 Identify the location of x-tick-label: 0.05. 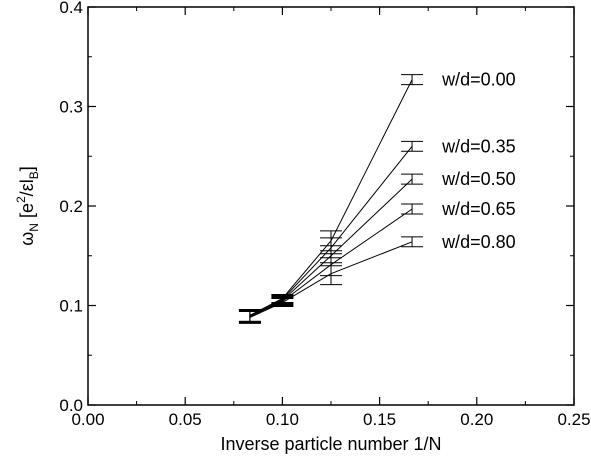
(185, 419).